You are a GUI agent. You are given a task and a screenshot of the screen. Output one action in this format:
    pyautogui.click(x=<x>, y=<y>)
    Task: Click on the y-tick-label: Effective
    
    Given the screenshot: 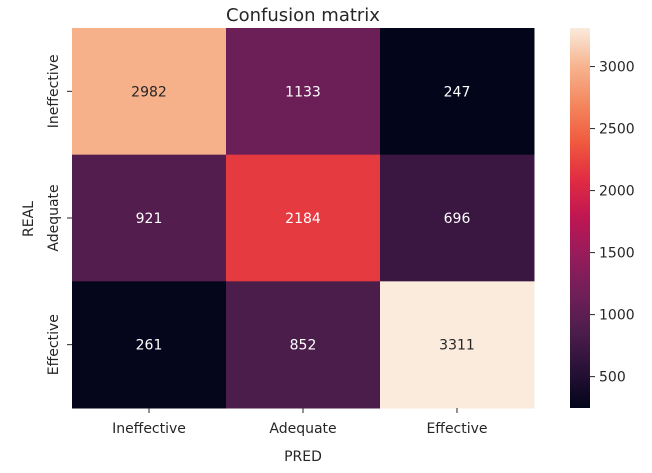 What is the action you would take?
    pyautogui.click(x=54, y=344)
    